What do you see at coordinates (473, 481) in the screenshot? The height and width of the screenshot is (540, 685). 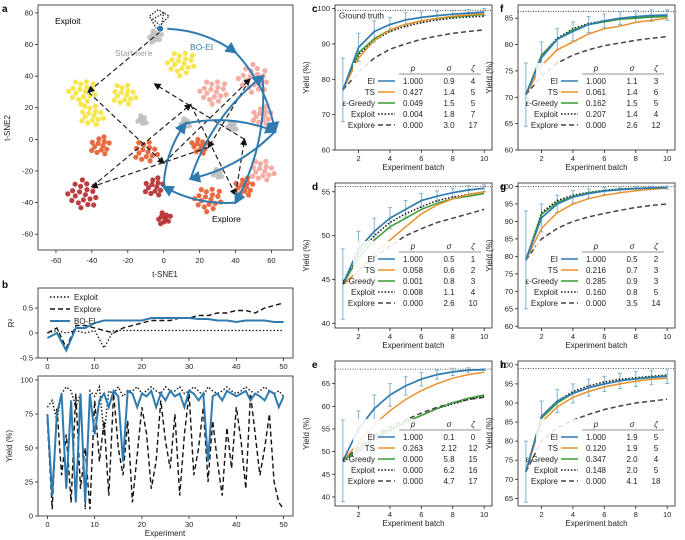 I see `legend-zeta-explore: 17` at bounding box center [473, 481].